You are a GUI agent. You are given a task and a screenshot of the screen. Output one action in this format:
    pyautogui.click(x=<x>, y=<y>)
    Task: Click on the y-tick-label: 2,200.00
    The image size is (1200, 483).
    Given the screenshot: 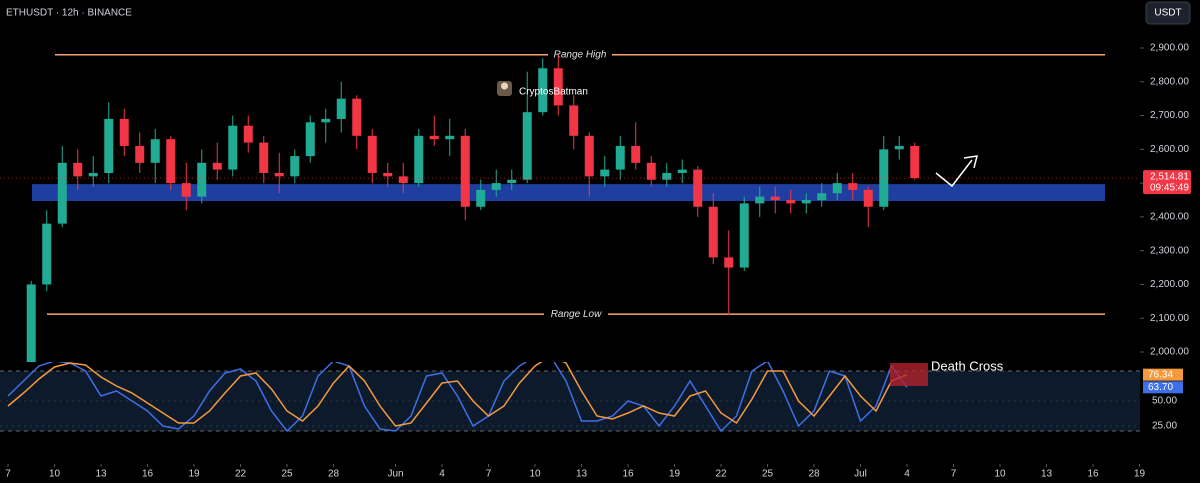 What is the action you would take?
    pyautogui.click(x=1169, y=284)
    